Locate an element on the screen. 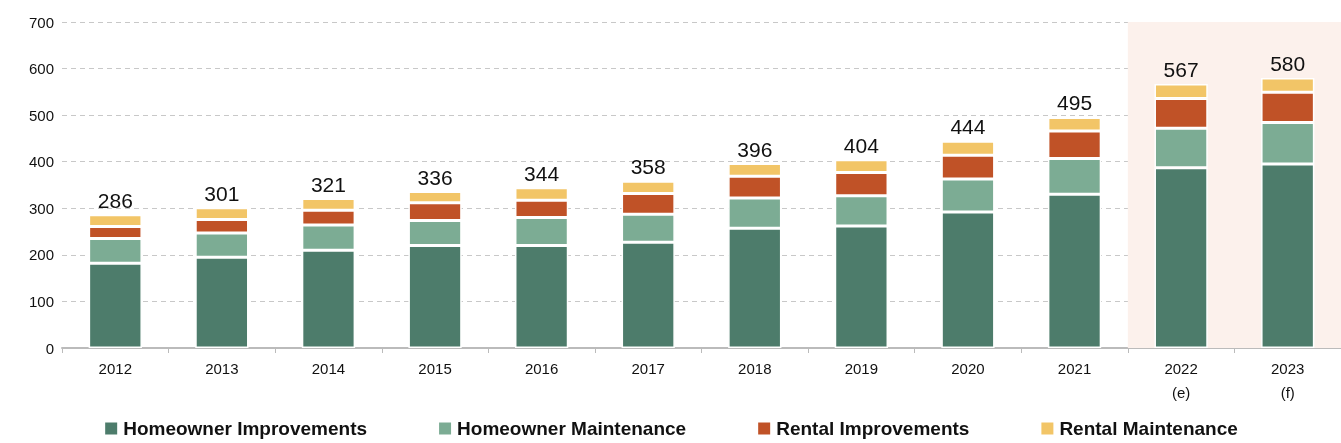 The width and height of the screenshot is (1341, 443). y-tick-label: 500 is located at coordinates (41, 115).